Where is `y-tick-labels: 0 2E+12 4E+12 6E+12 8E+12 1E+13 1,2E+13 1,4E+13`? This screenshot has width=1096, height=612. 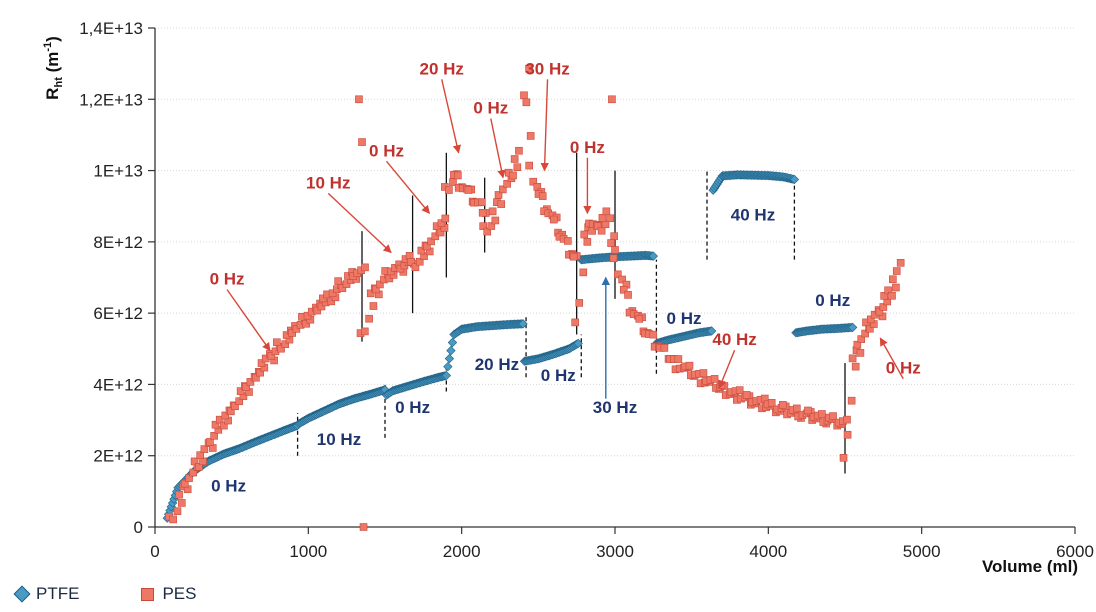
y-tick-labels: 0 2E+12 4E+12 6E+12 8E+12 1E+13 1,2E+13 1,4E+13 is located at coordinates (117, 278).